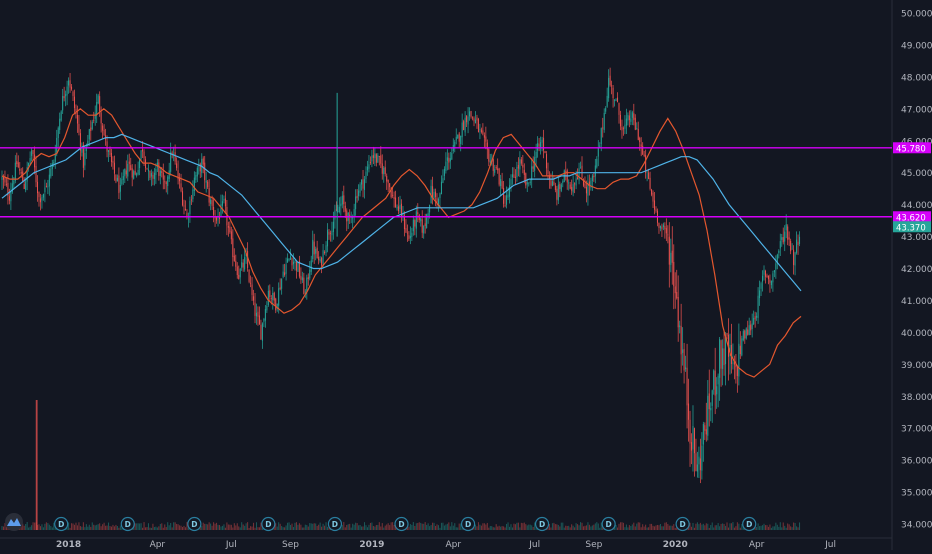 Image resolution: width=932 pixels, height=554 pixels. I want to click on price-label-box, so click(912, 227).